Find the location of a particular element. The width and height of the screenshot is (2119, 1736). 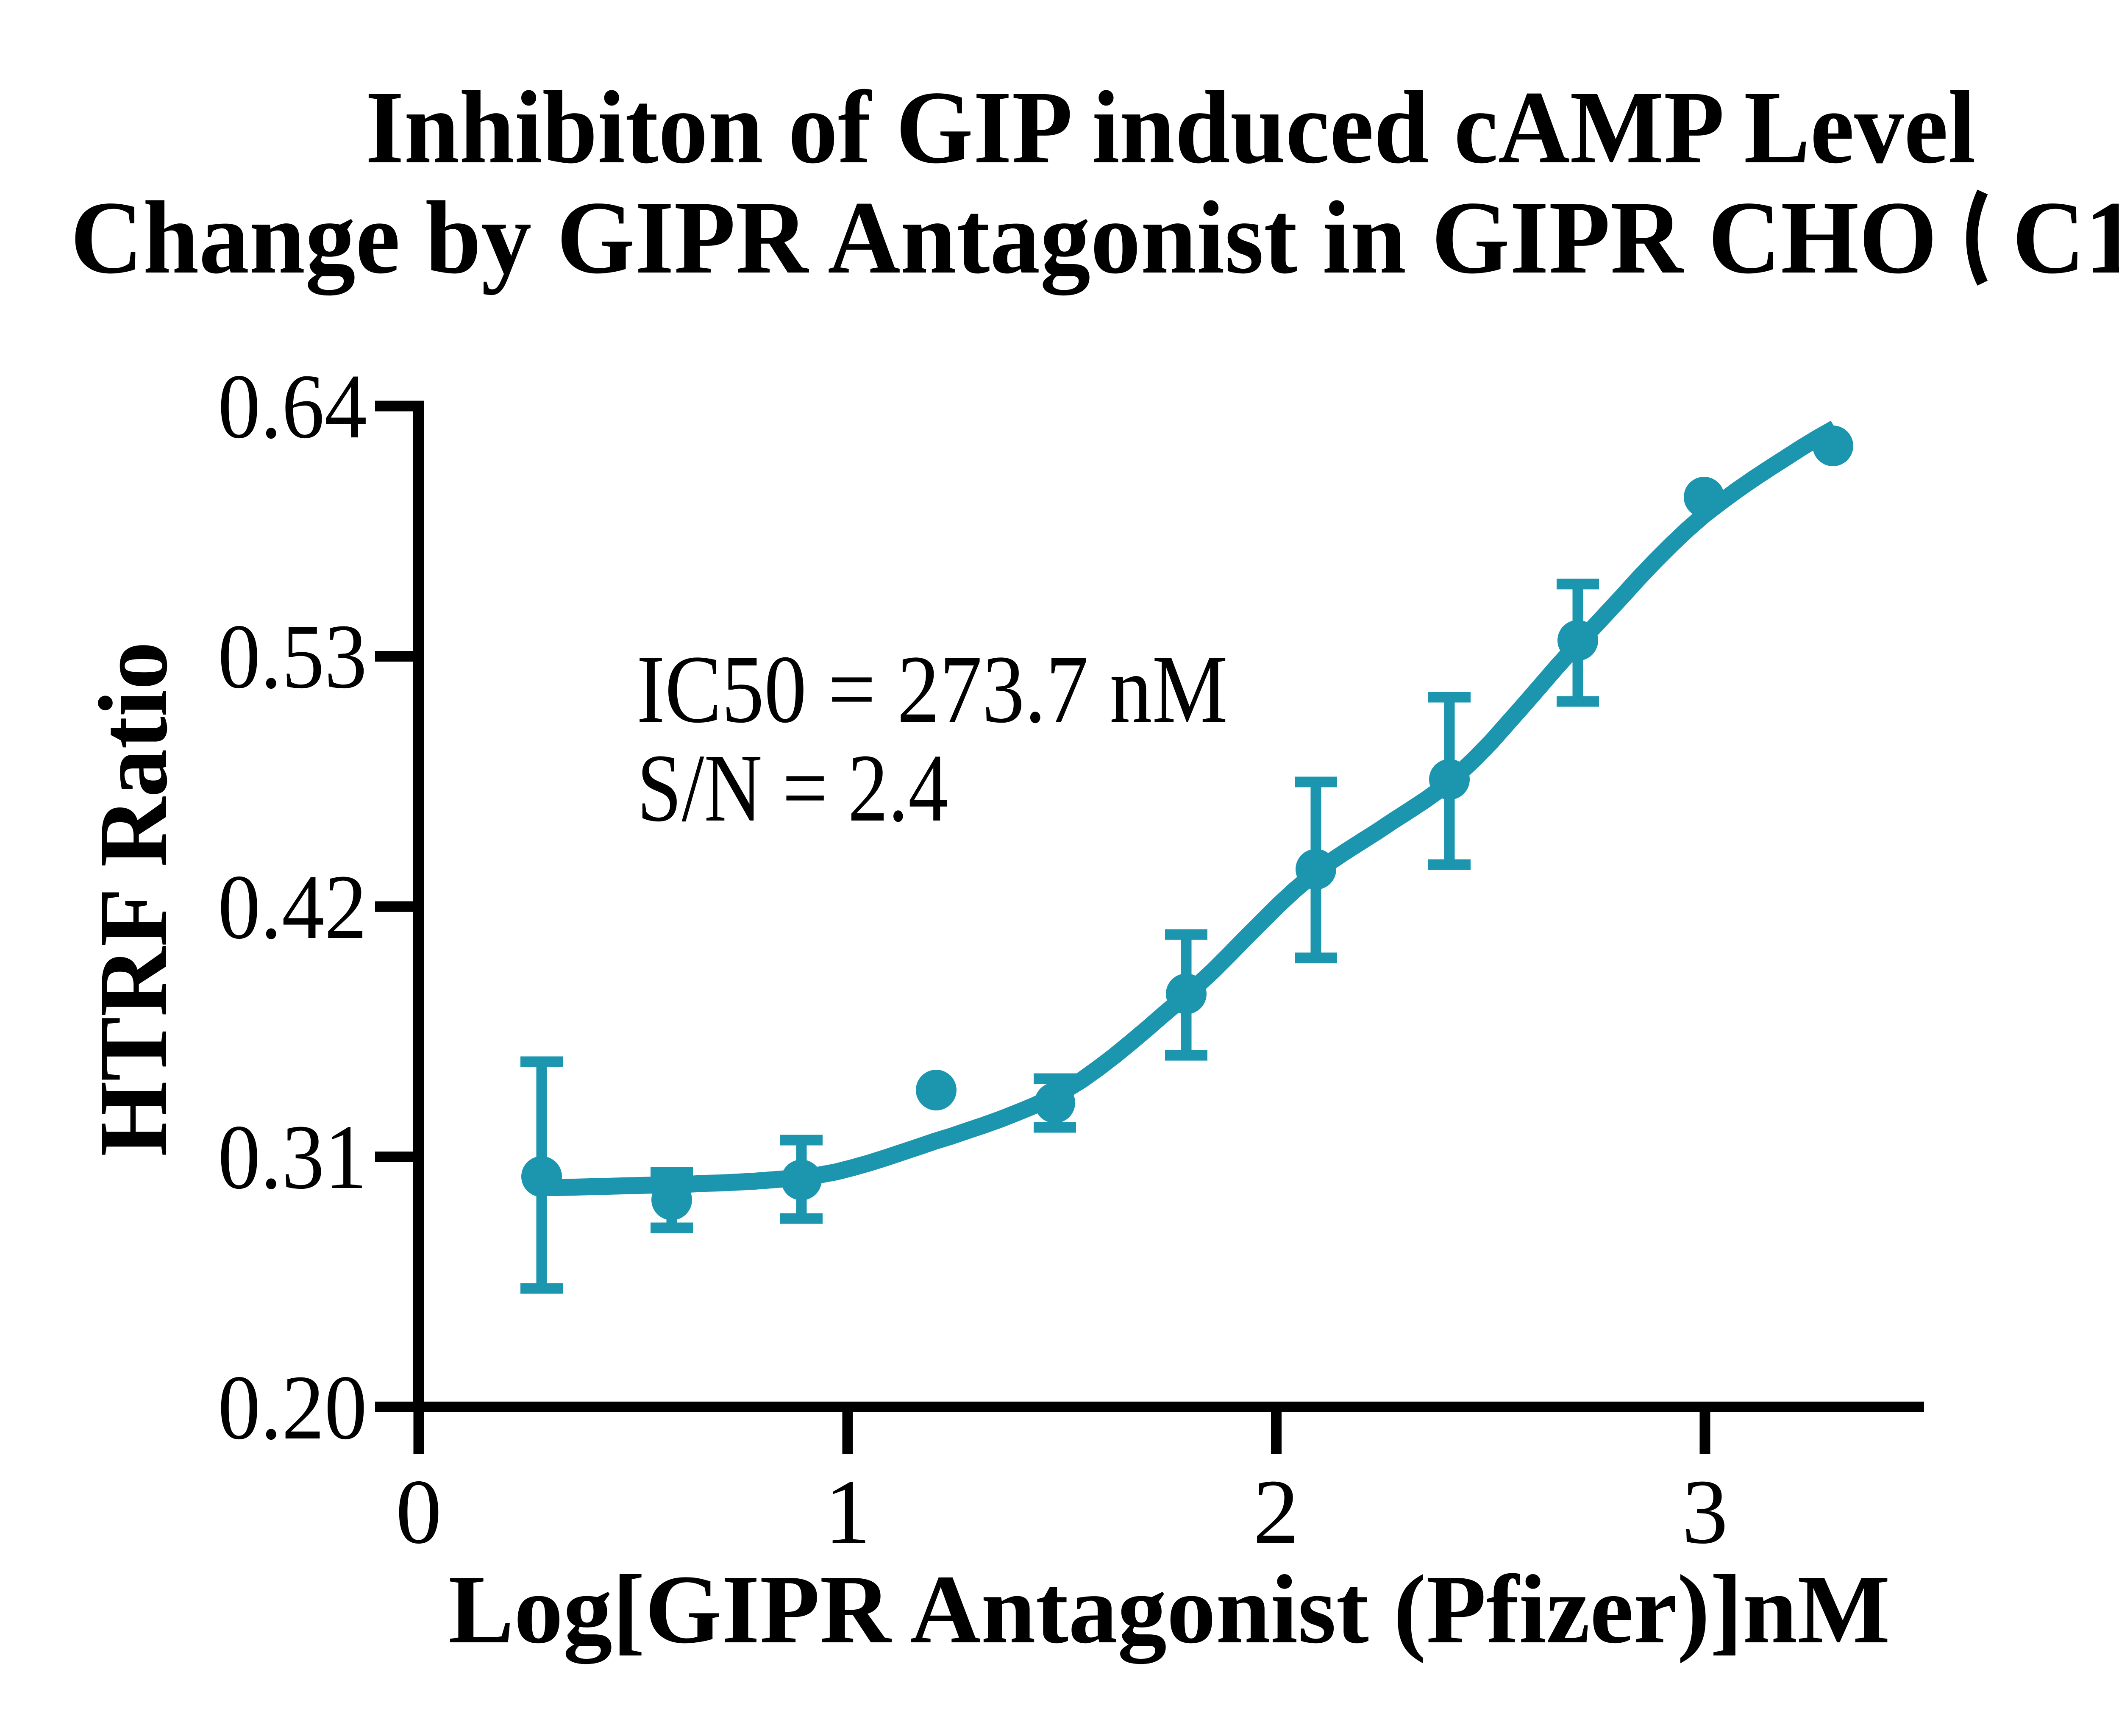

svg-text: 0.42 is located at coordinates (293, 907).